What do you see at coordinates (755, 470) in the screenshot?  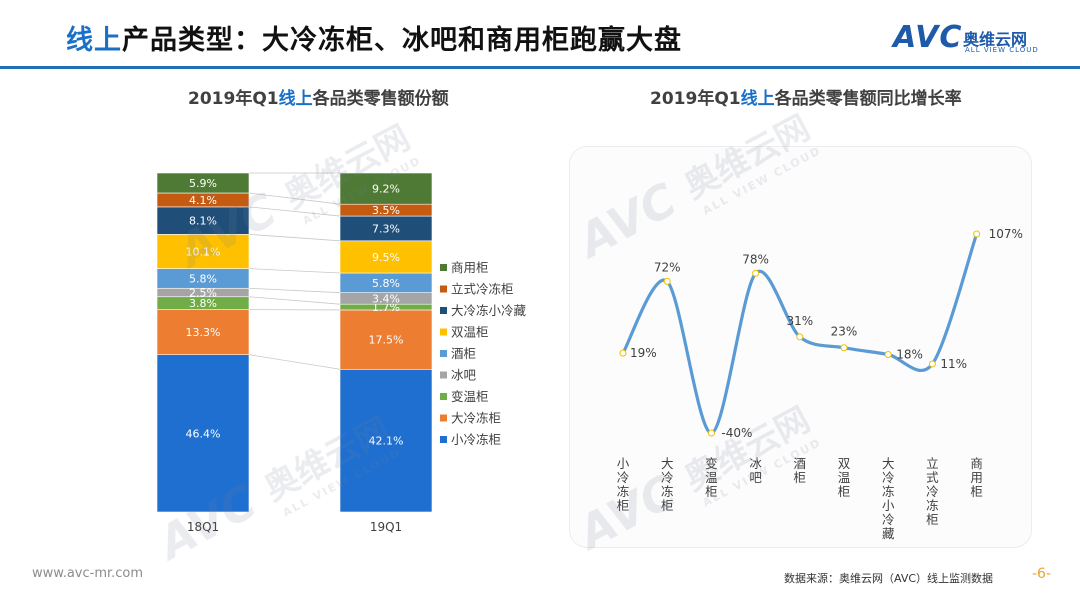 I see `x-tick-label: 冰吧` at bounding box center [755, 470].